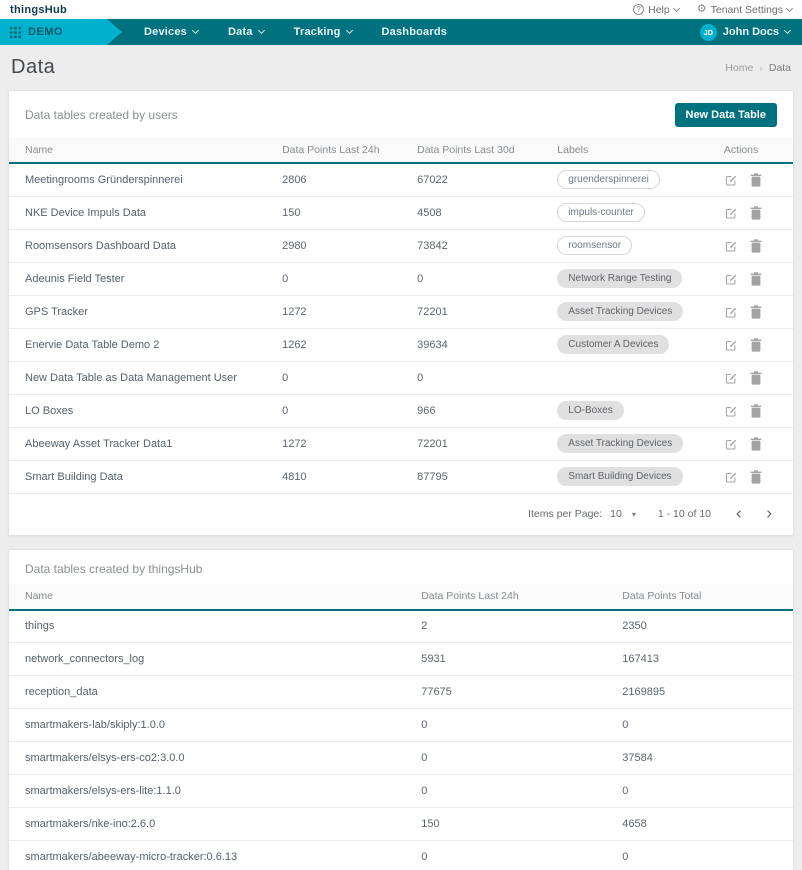 The image size is (802, 870). What do you see at coordinates (741, 149) in the screenshot?
I see `column-header-actions: Actions` at bounding box center [741, 149].